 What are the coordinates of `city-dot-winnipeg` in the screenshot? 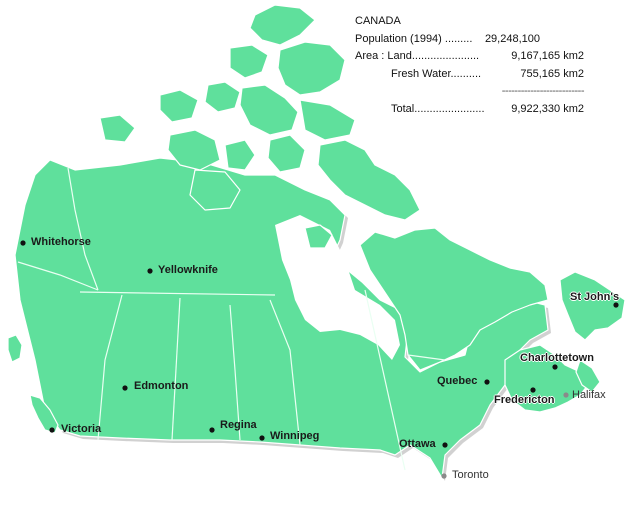 It's located at (262, 438).